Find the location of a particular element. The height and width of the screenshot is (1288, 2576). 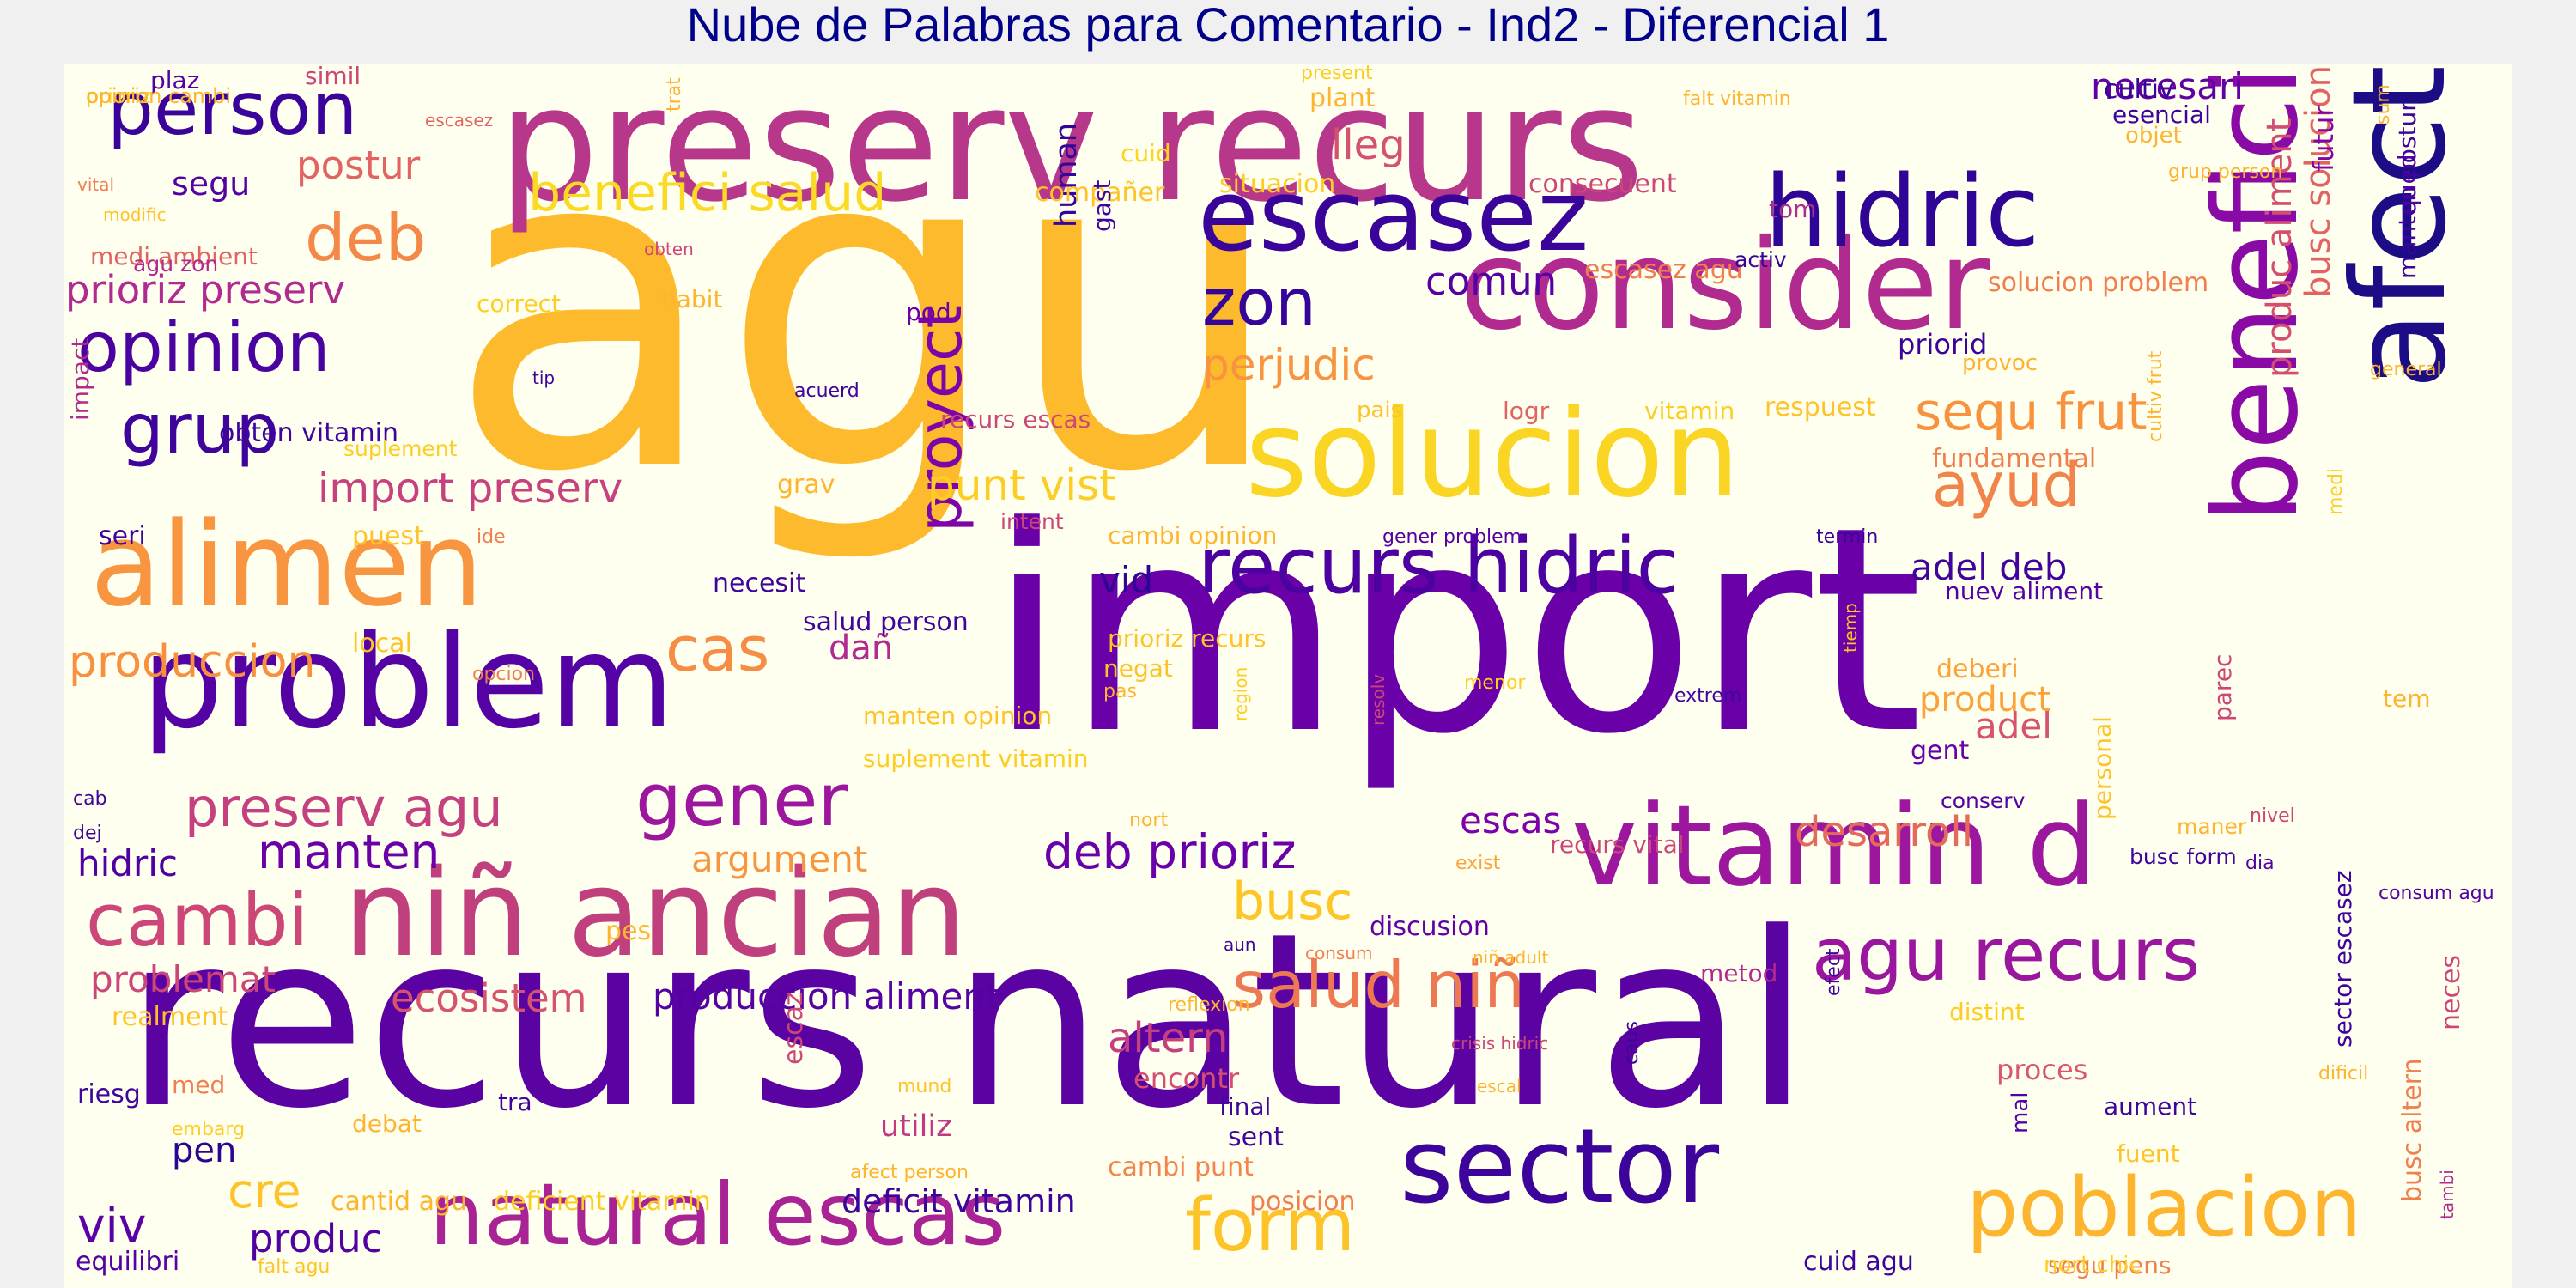

cloud-word: encontr is located at coordinates (1186, 1078).